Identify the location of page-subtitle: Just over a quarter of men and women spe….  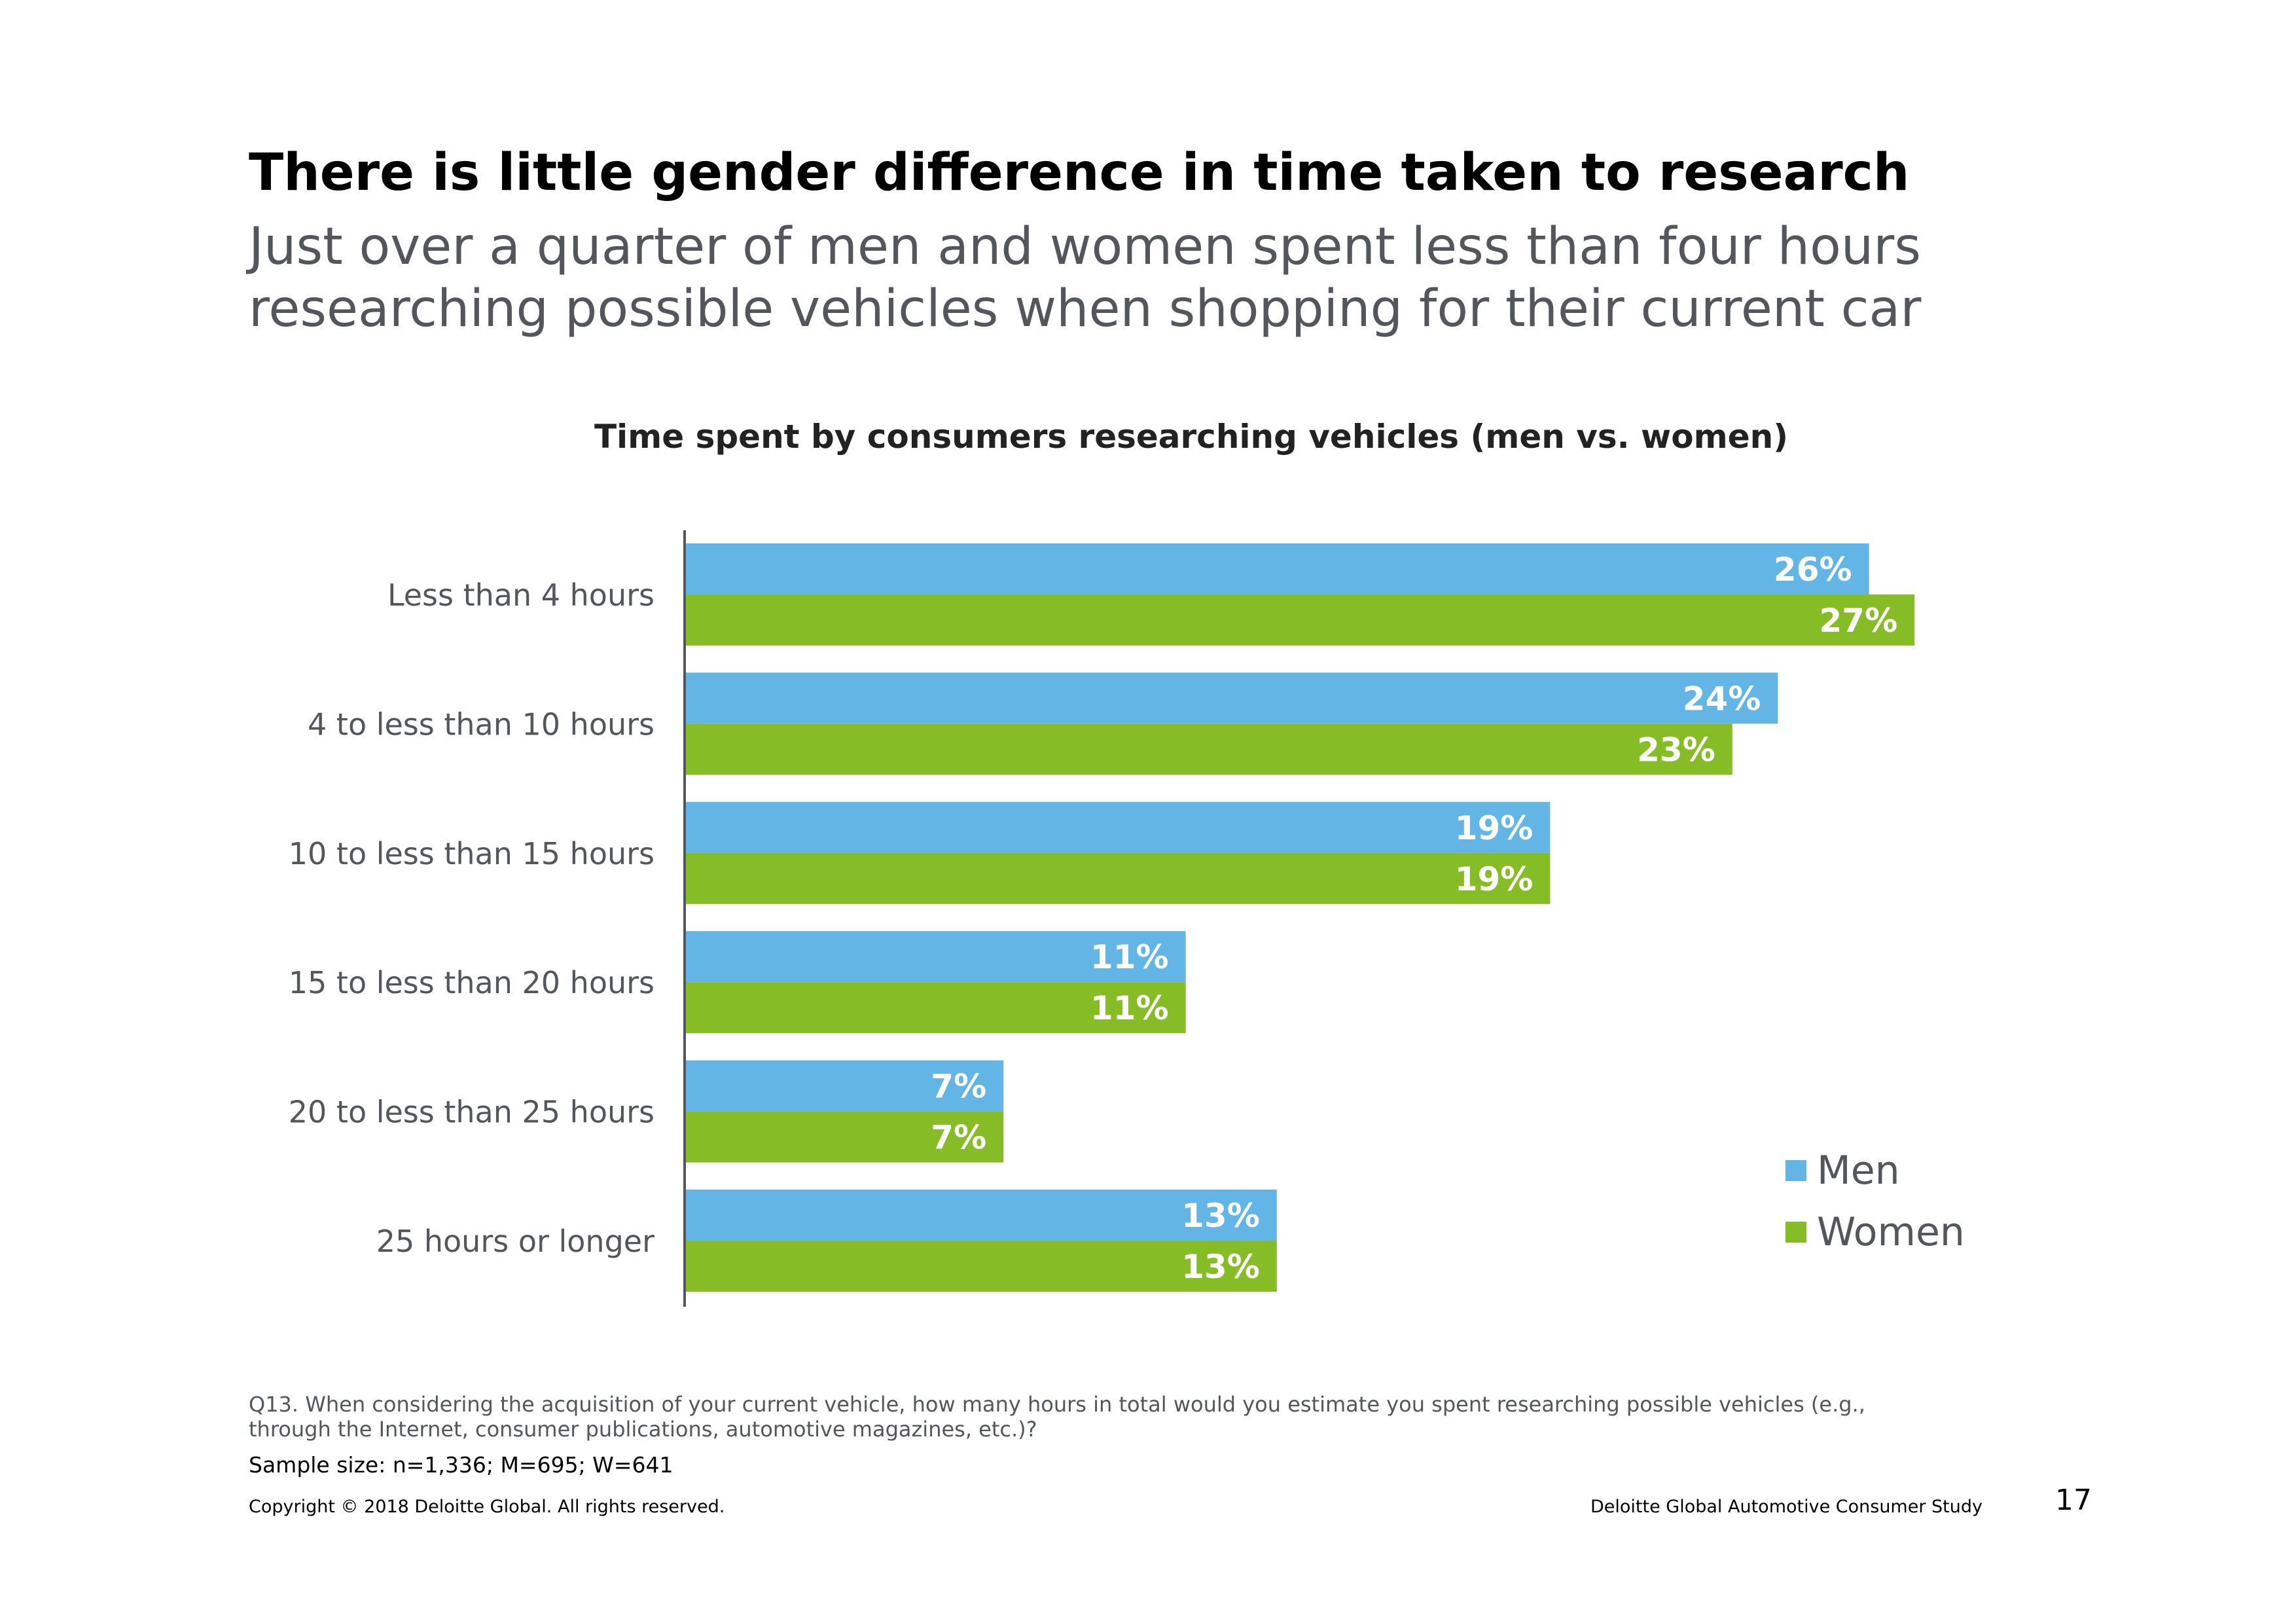
(1085, 277).